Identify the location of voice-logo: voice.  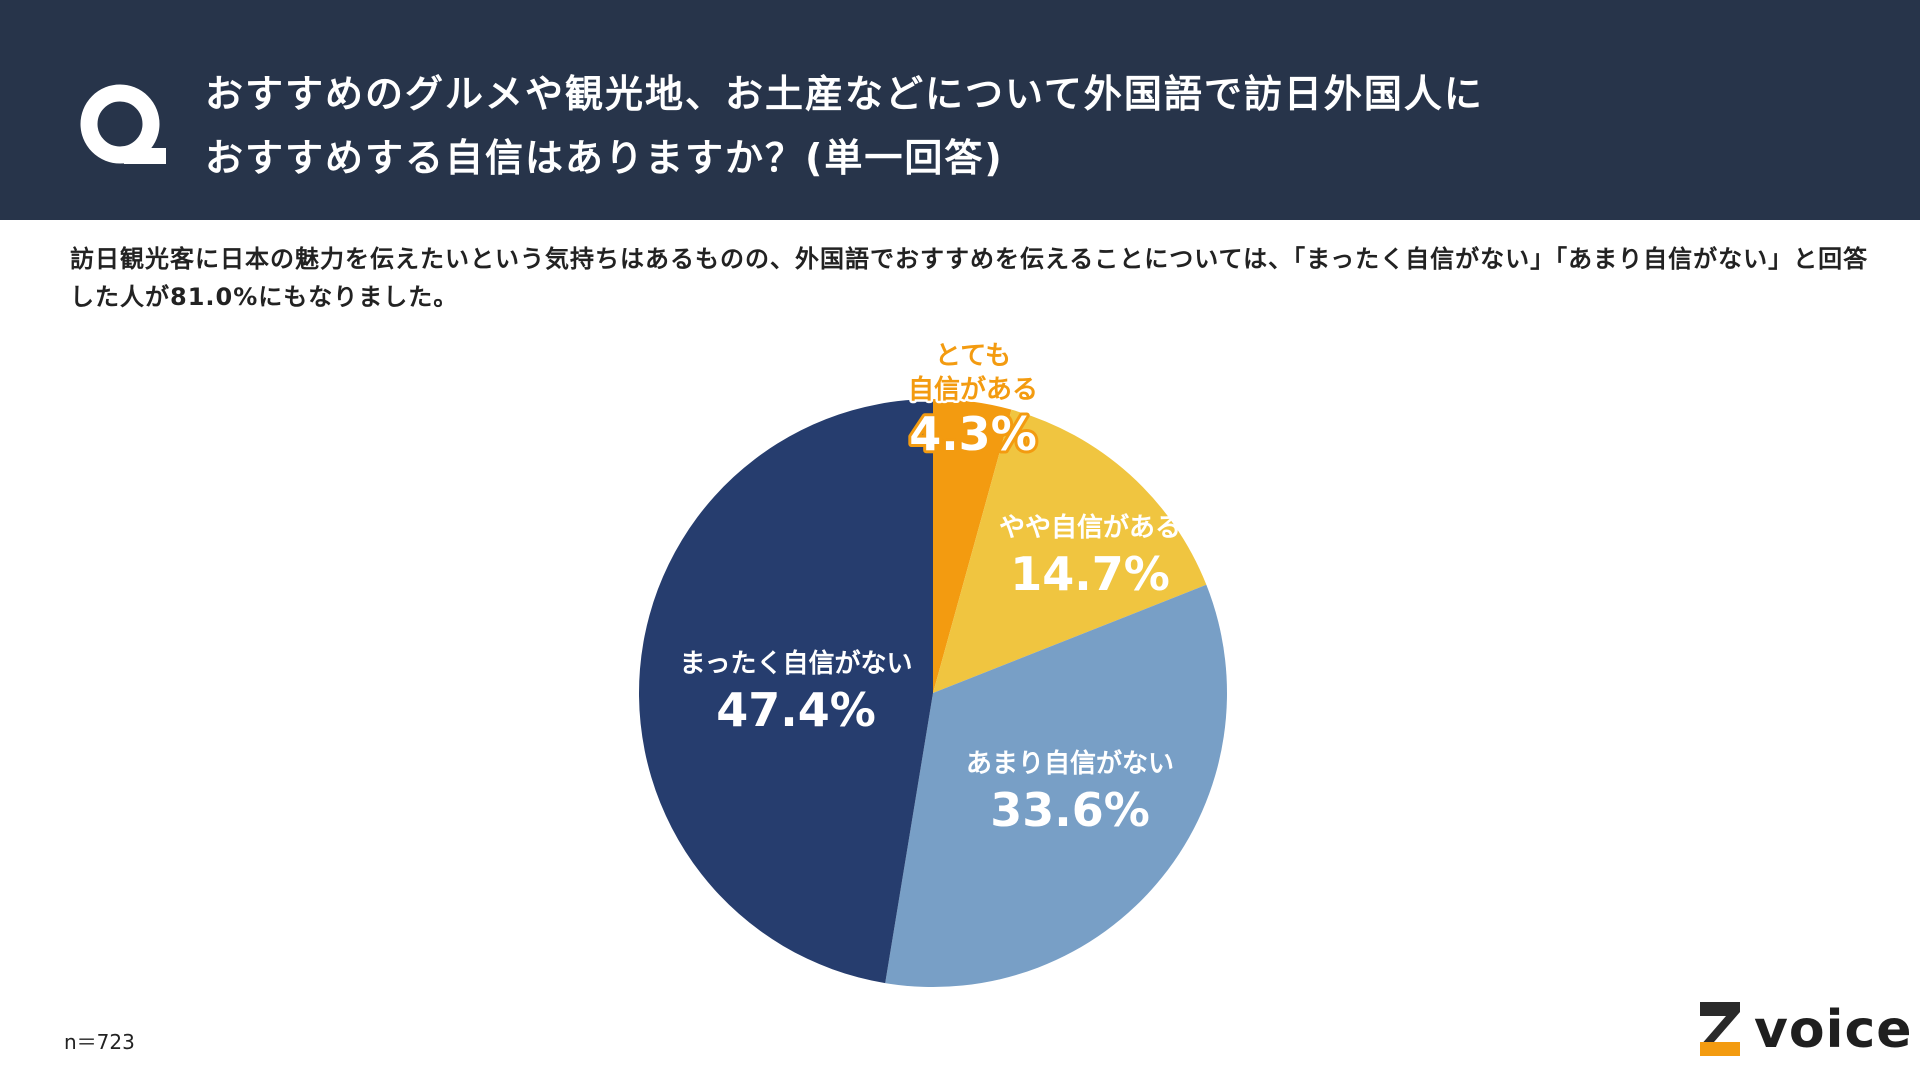
(1804, 1029).